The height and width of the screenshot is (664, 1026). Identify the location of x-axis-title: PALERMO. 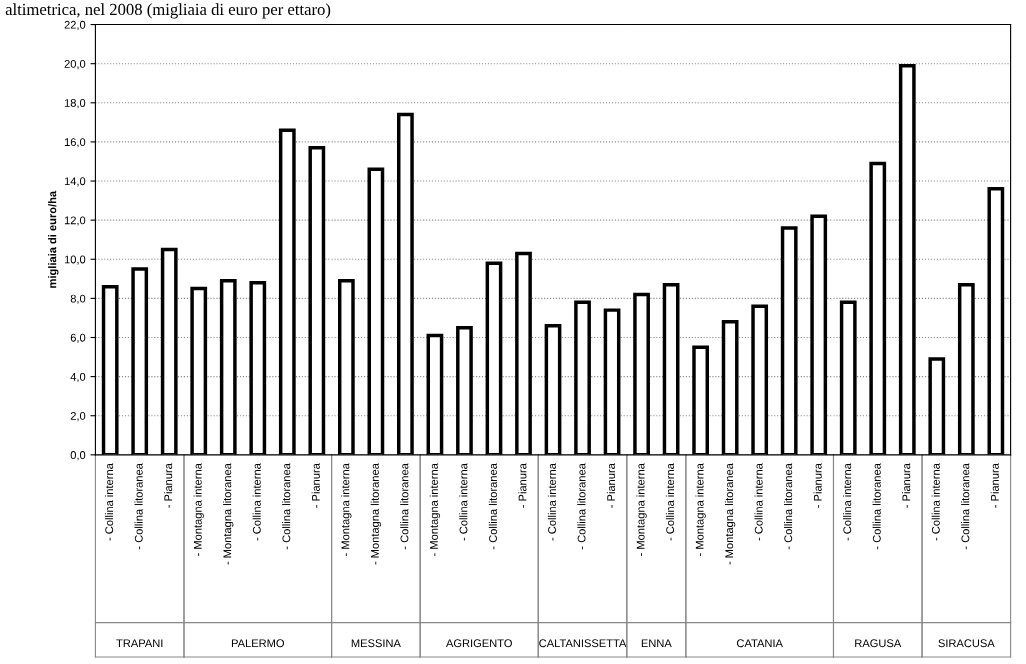
(258, 643).